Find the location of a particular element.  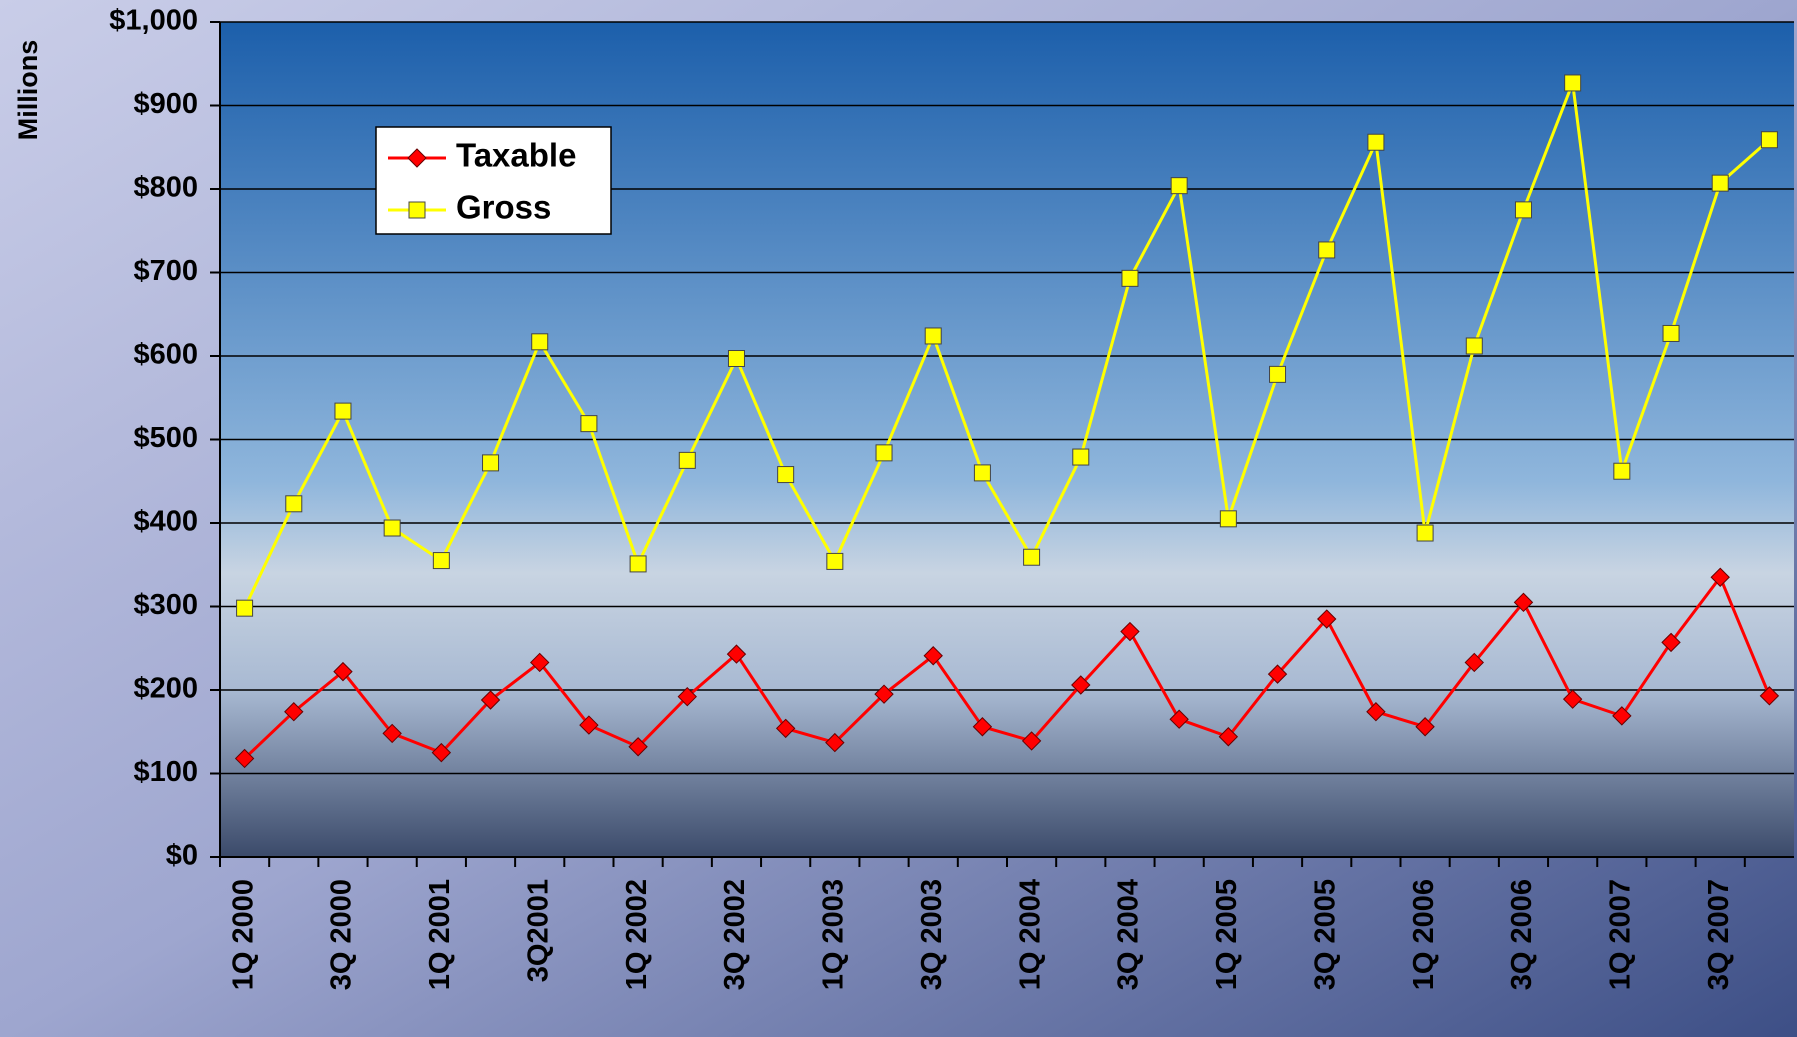

y-tick-label: $400 is located at coordinates (165, 522).